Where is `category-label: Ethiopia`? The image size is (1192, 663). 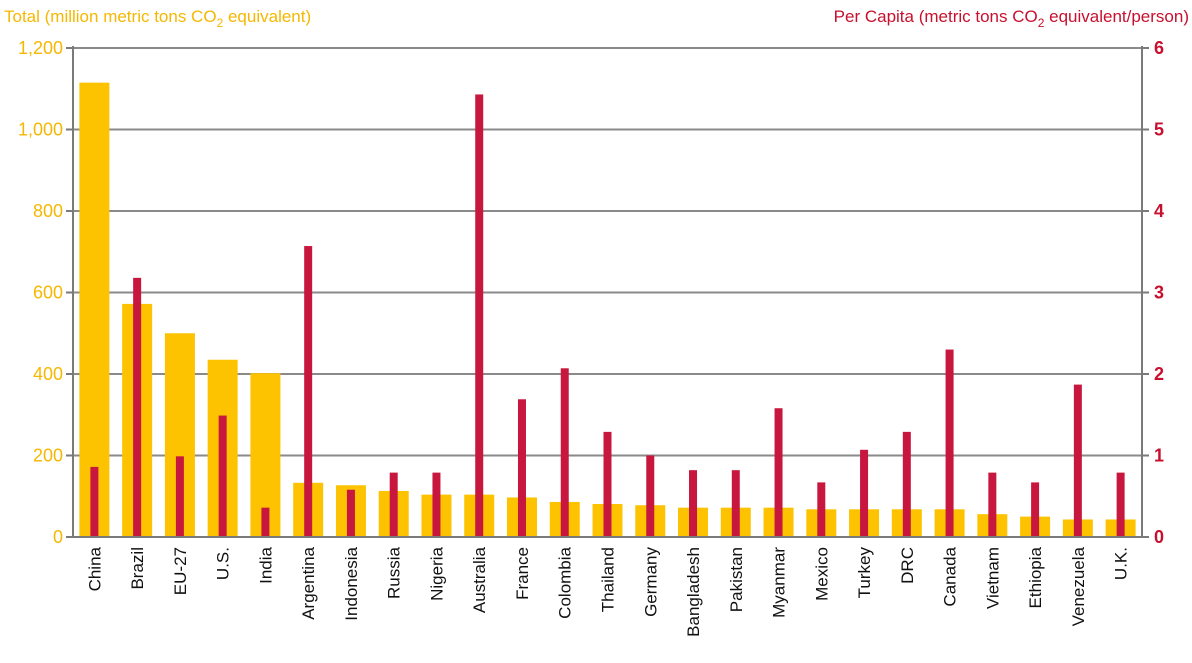 category-label: Ethiopia is located at coordinates (1035, 577).